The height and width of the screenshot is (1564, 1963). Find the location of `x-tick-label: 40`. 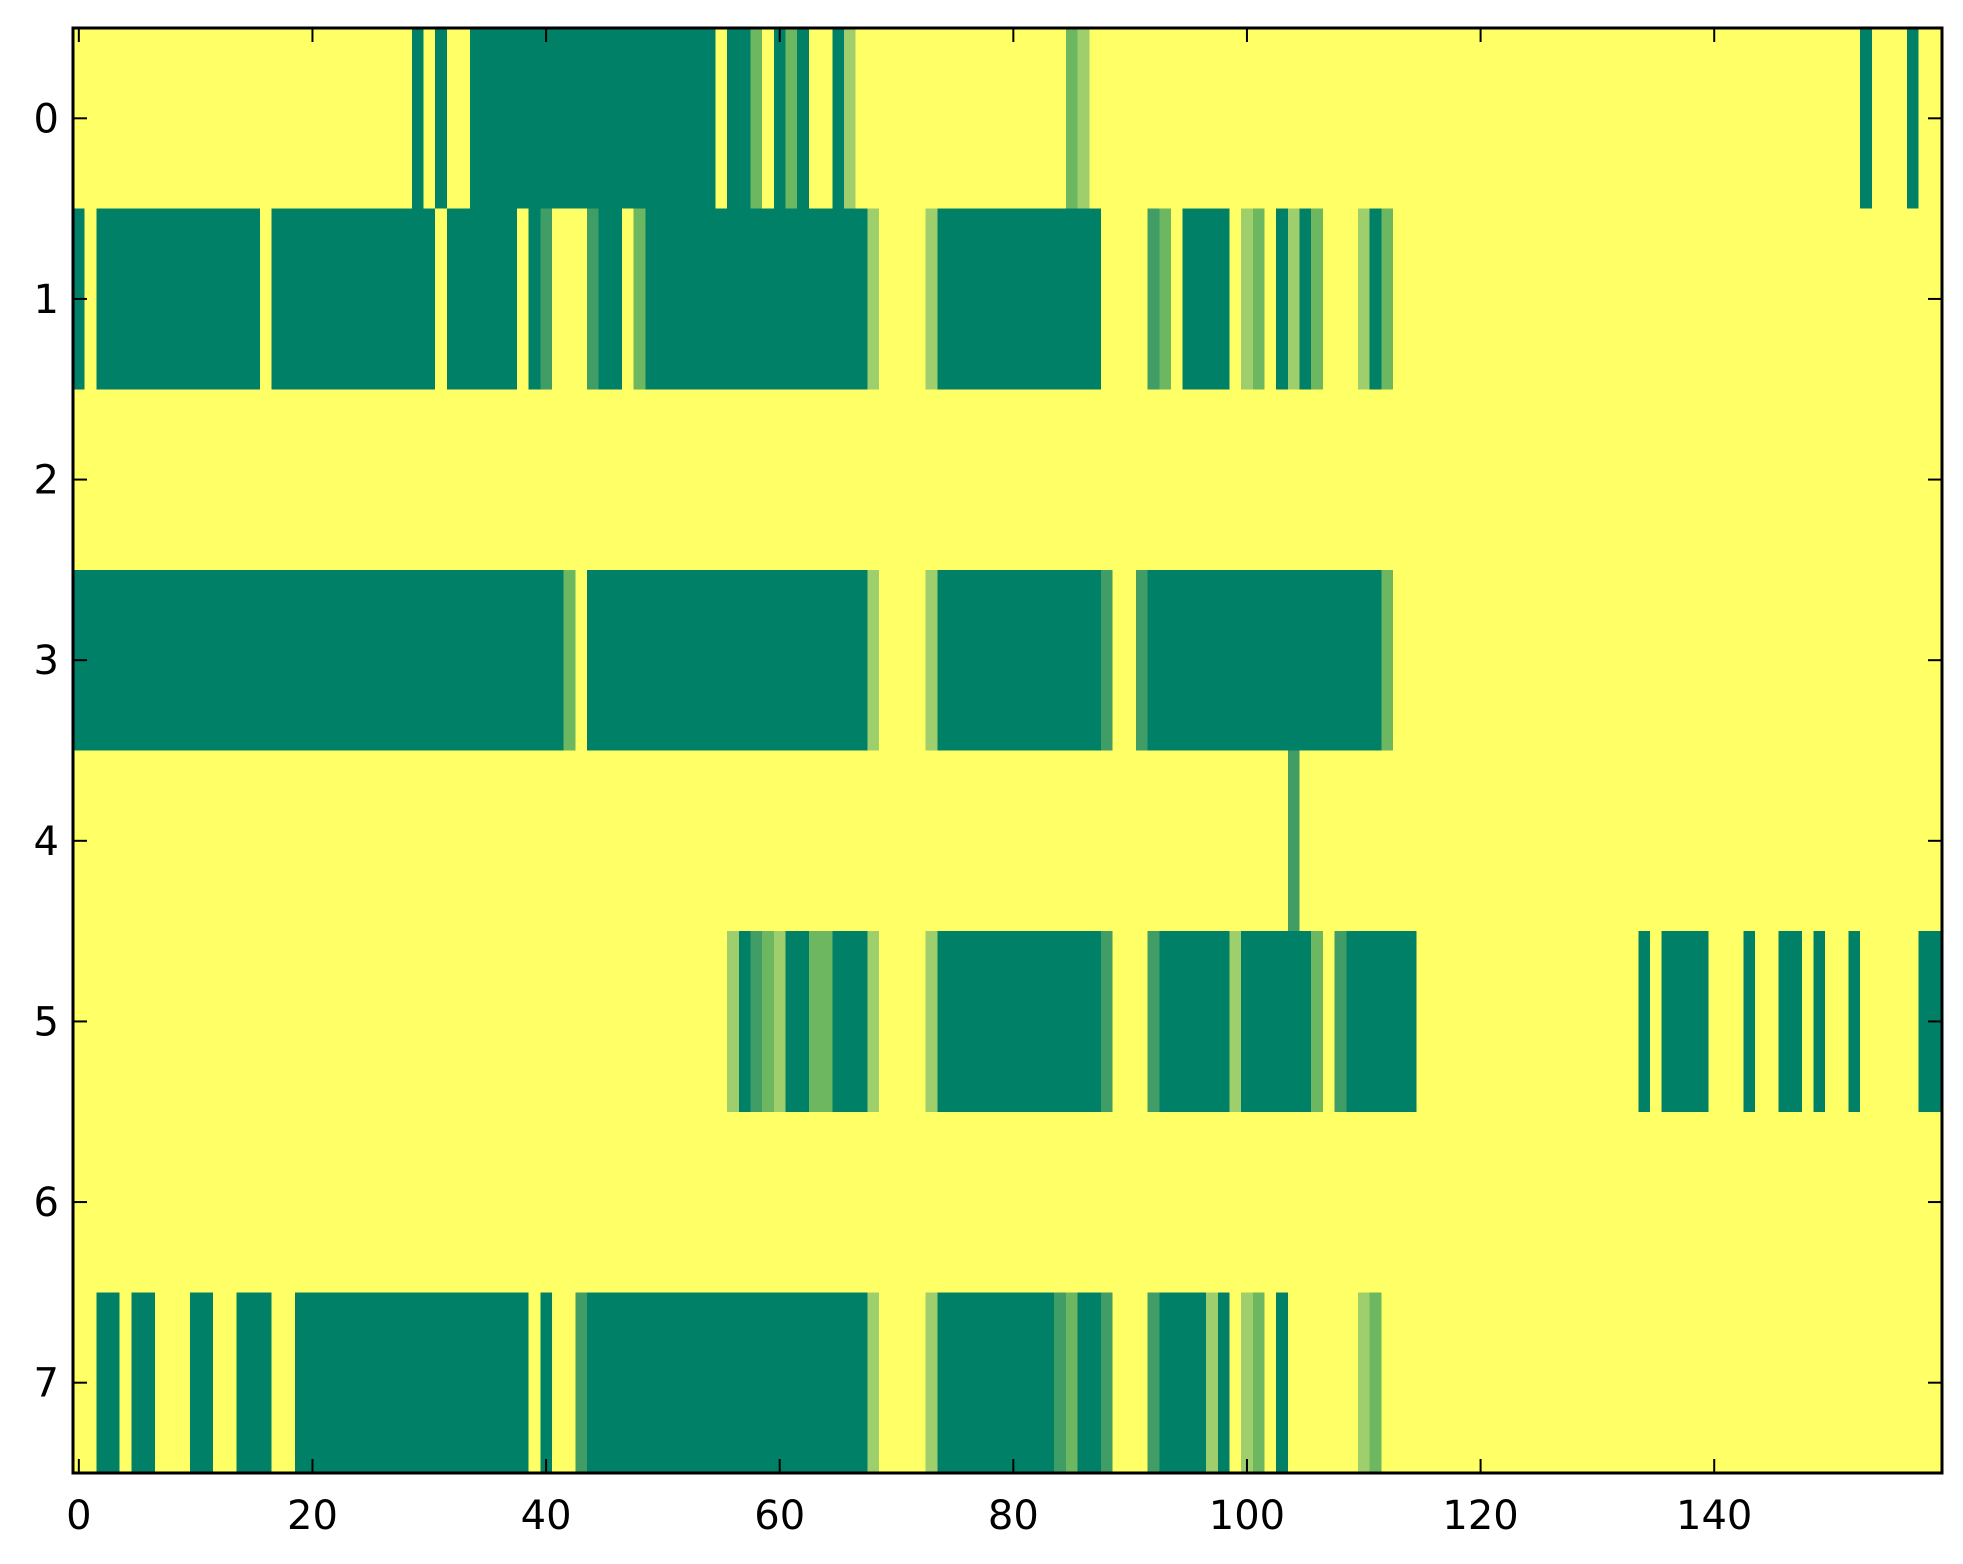

x-tick-label: 40 is located at coordinates (546, 1516).